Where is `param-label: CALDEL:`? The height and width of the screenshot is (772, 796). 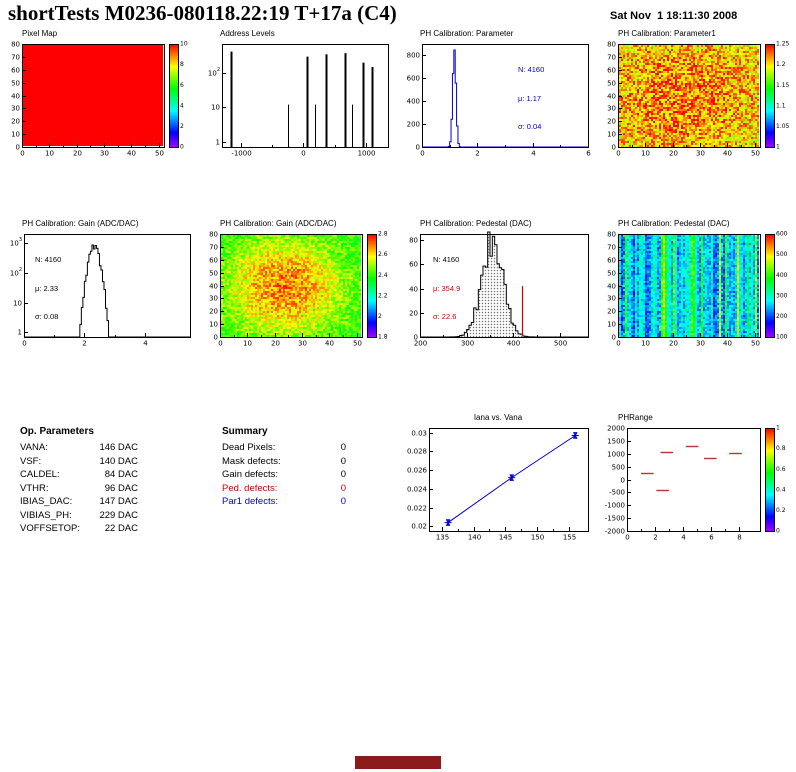 param-label: CALDEL: is located at coordinates (40, 474).